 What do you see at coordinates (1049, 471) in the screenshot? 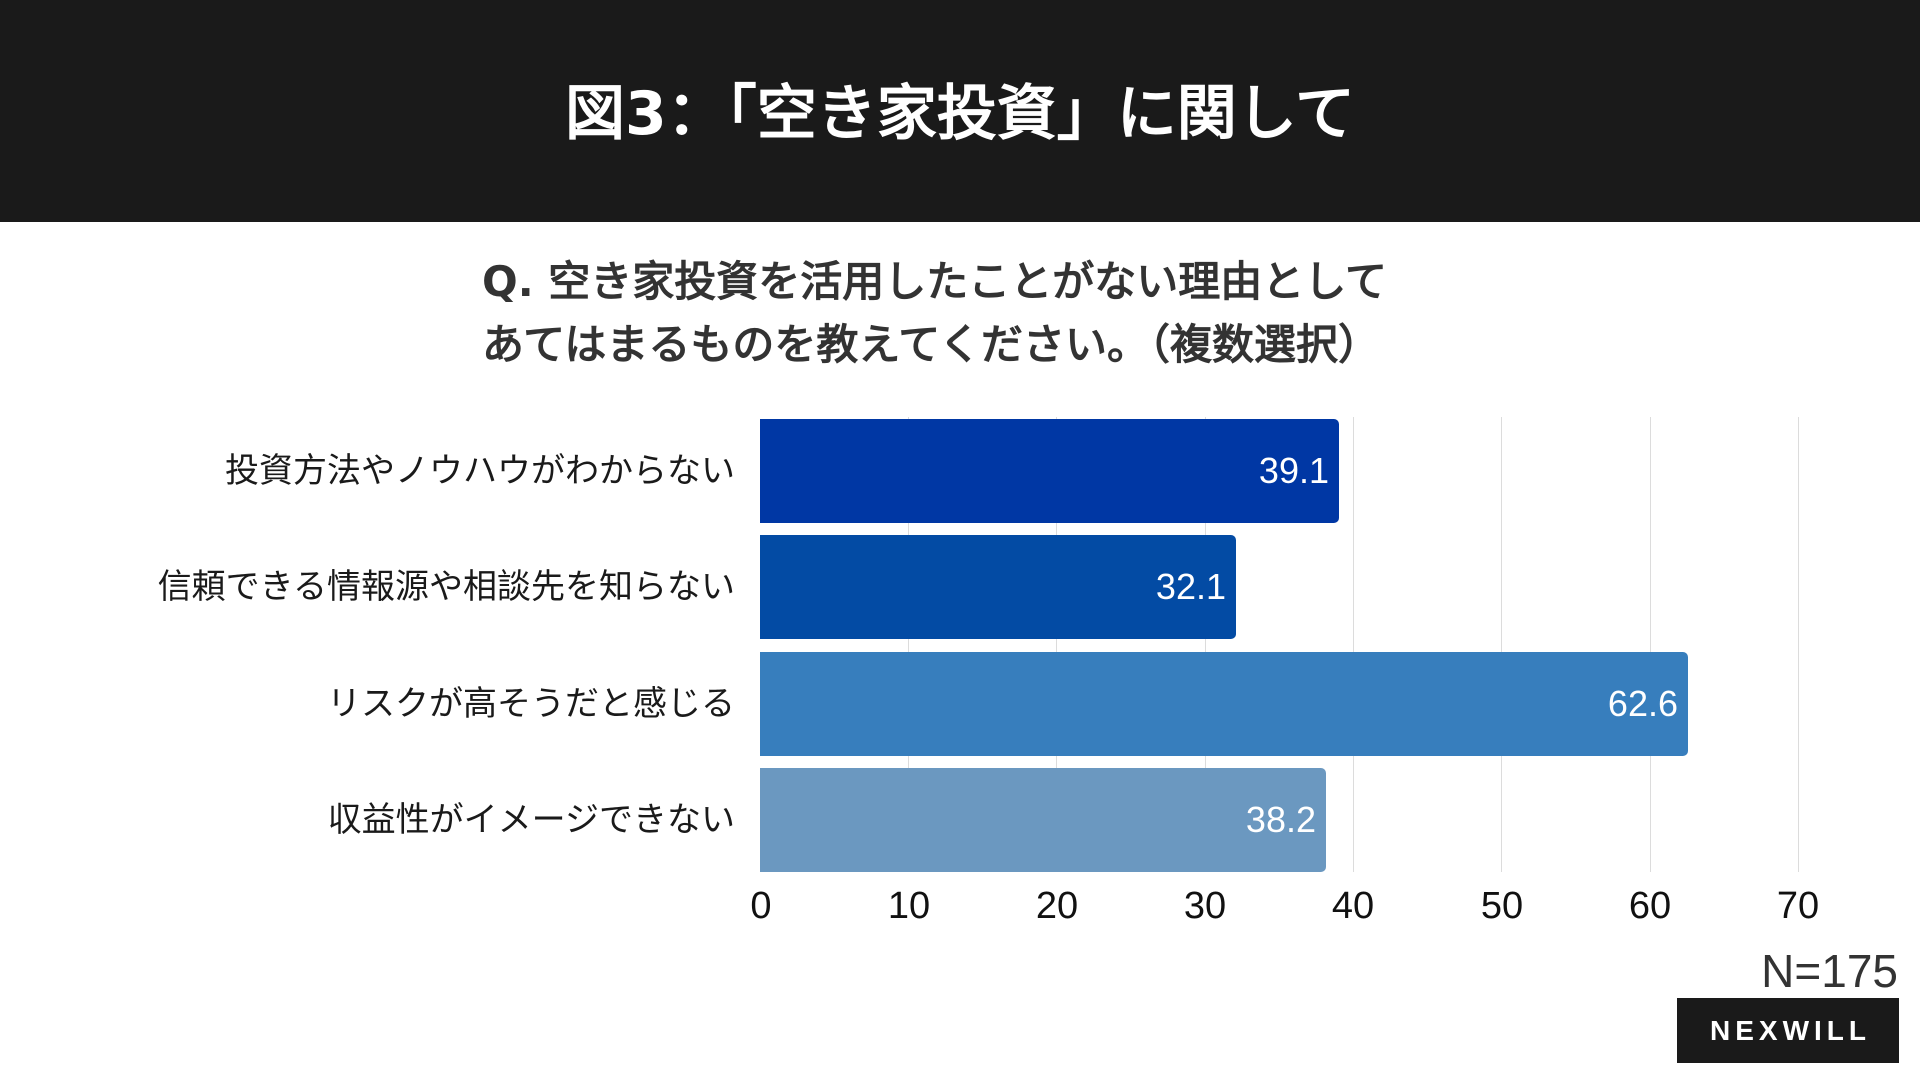
I see `bar: 39.1` at bounding box center [1049, 471].